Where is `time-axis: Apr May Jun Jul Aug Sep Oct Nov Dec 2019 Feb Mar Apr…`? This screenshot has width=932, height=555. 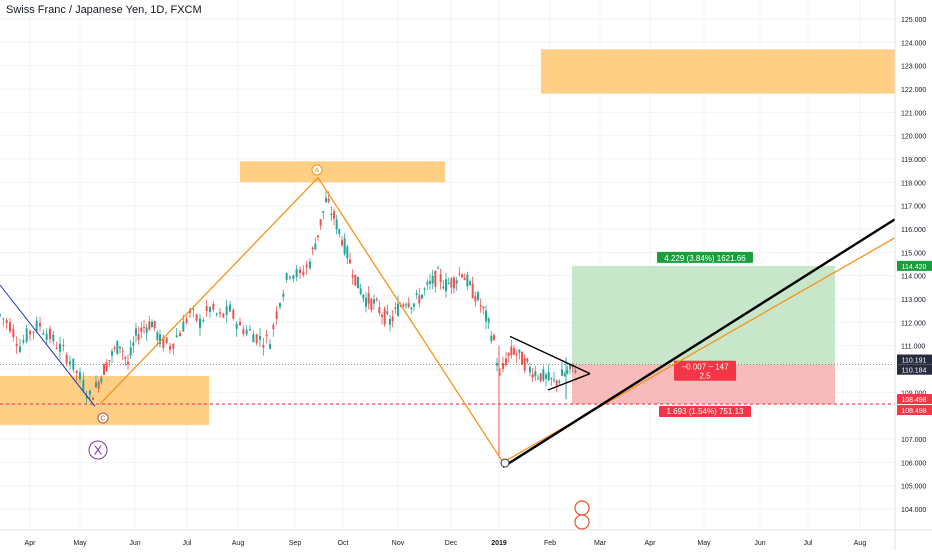
time-axis: Apr May Jun Jul Aug Sep Oct Nov Dec 2019 Feb Mar Apr… is located at coordinates (466, 538).